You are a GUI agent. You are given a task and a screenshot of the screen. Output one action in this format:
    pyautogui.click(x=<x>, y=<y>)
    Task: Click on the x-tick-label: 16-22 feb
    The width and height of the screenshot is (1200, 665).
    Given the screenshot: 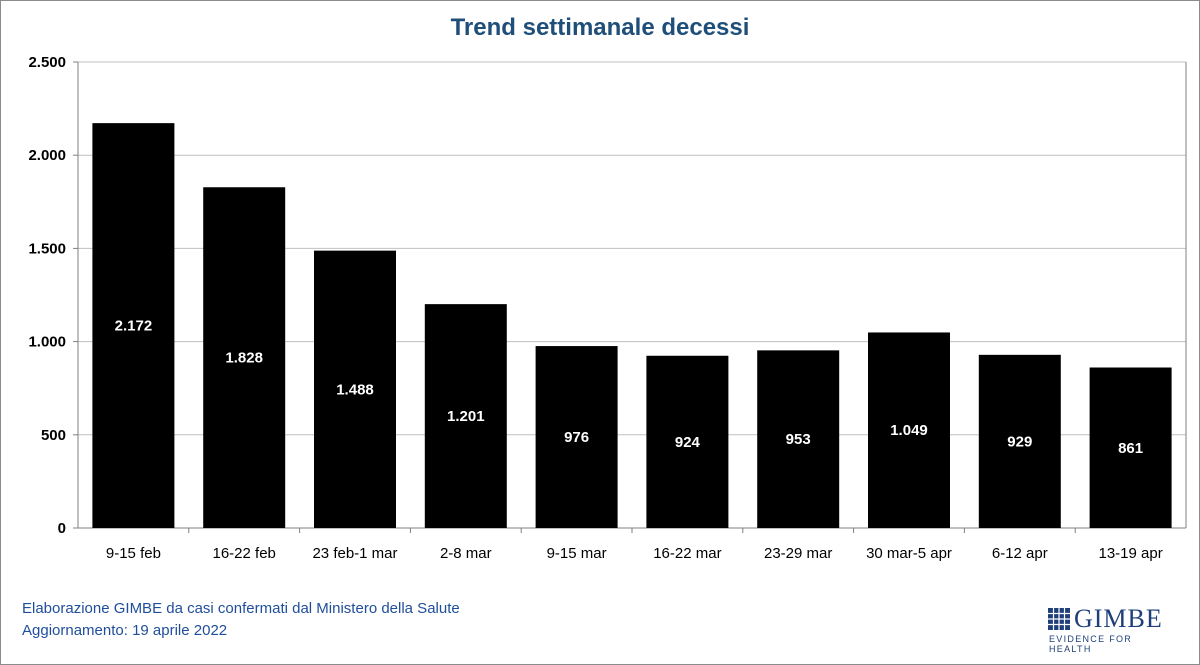 What is the action you would take?
    pyautogui.click(x=244, y=553)
    